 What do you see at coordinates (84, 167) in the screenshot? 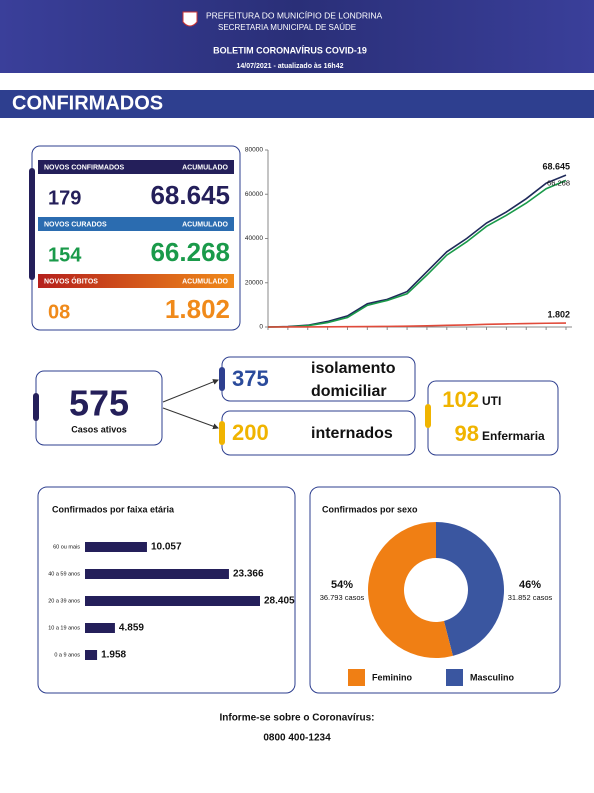
I see `stat-label: NOVOS CONFIRMADOS` at bounding box center [84, 167].